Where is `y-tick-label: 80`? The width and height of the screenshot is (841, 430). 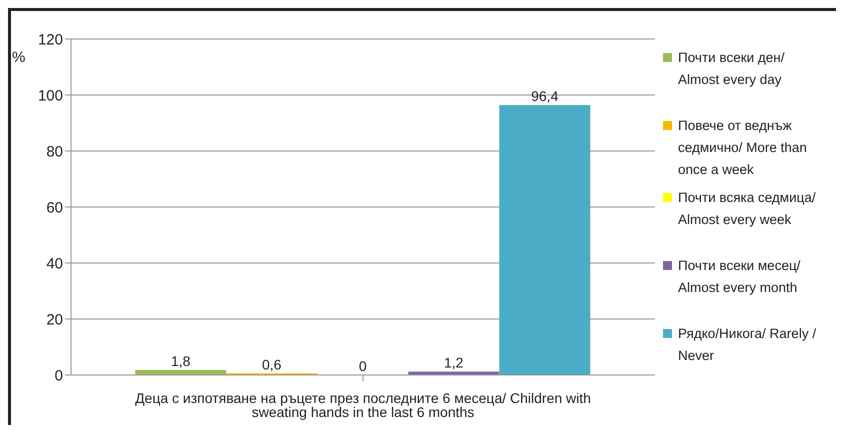 y-tick-label: 80 is located at coordinates (54, 151).